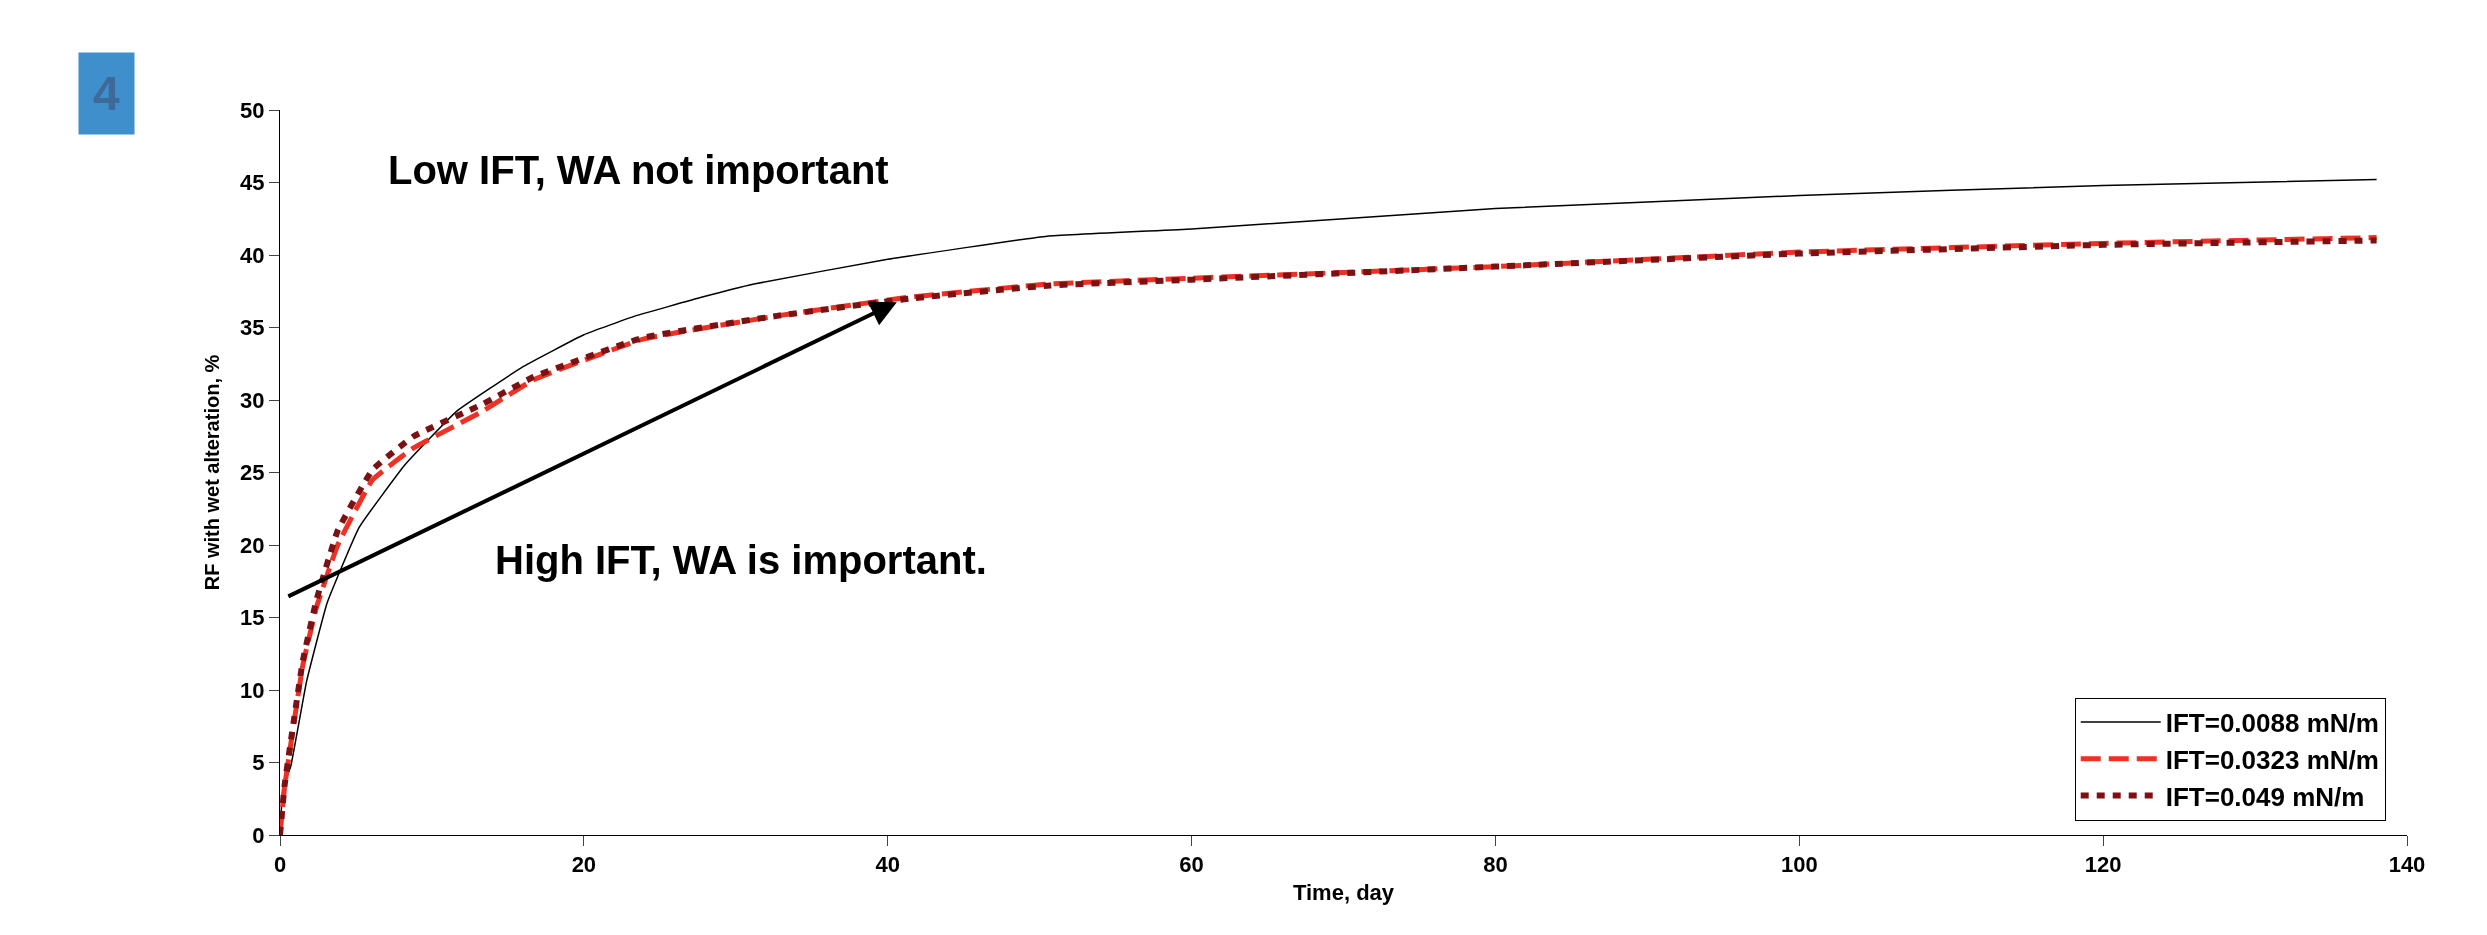  Describe the element at coordinates (252, 400) in the screenshot. I see `y-tick-label: 30` at that location.